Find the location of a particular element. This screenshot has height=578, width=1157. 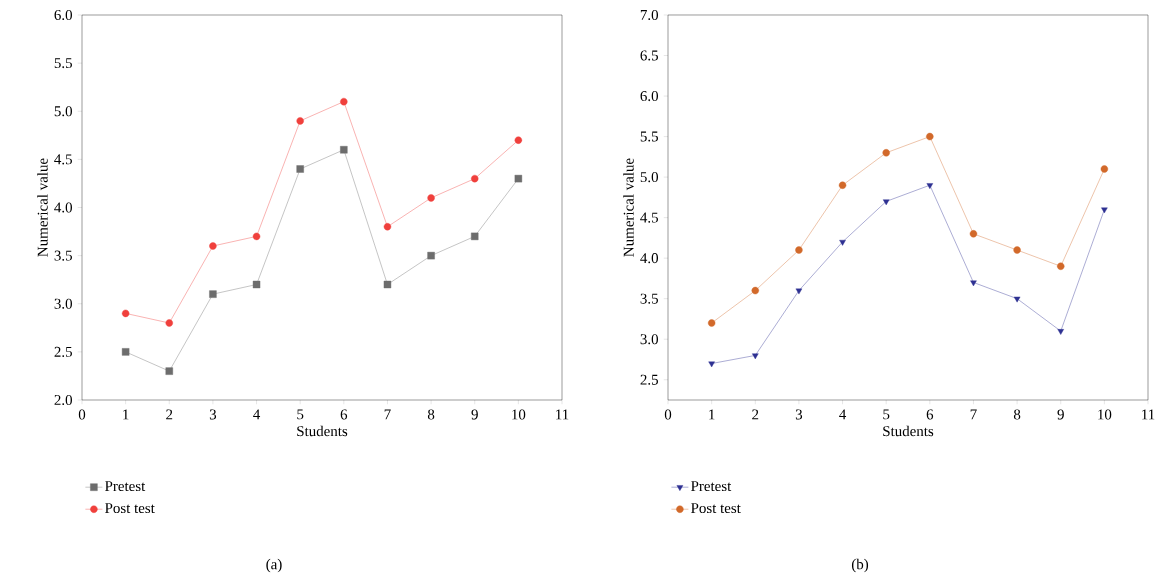

text: (a) is located at coordinates (274, 565).